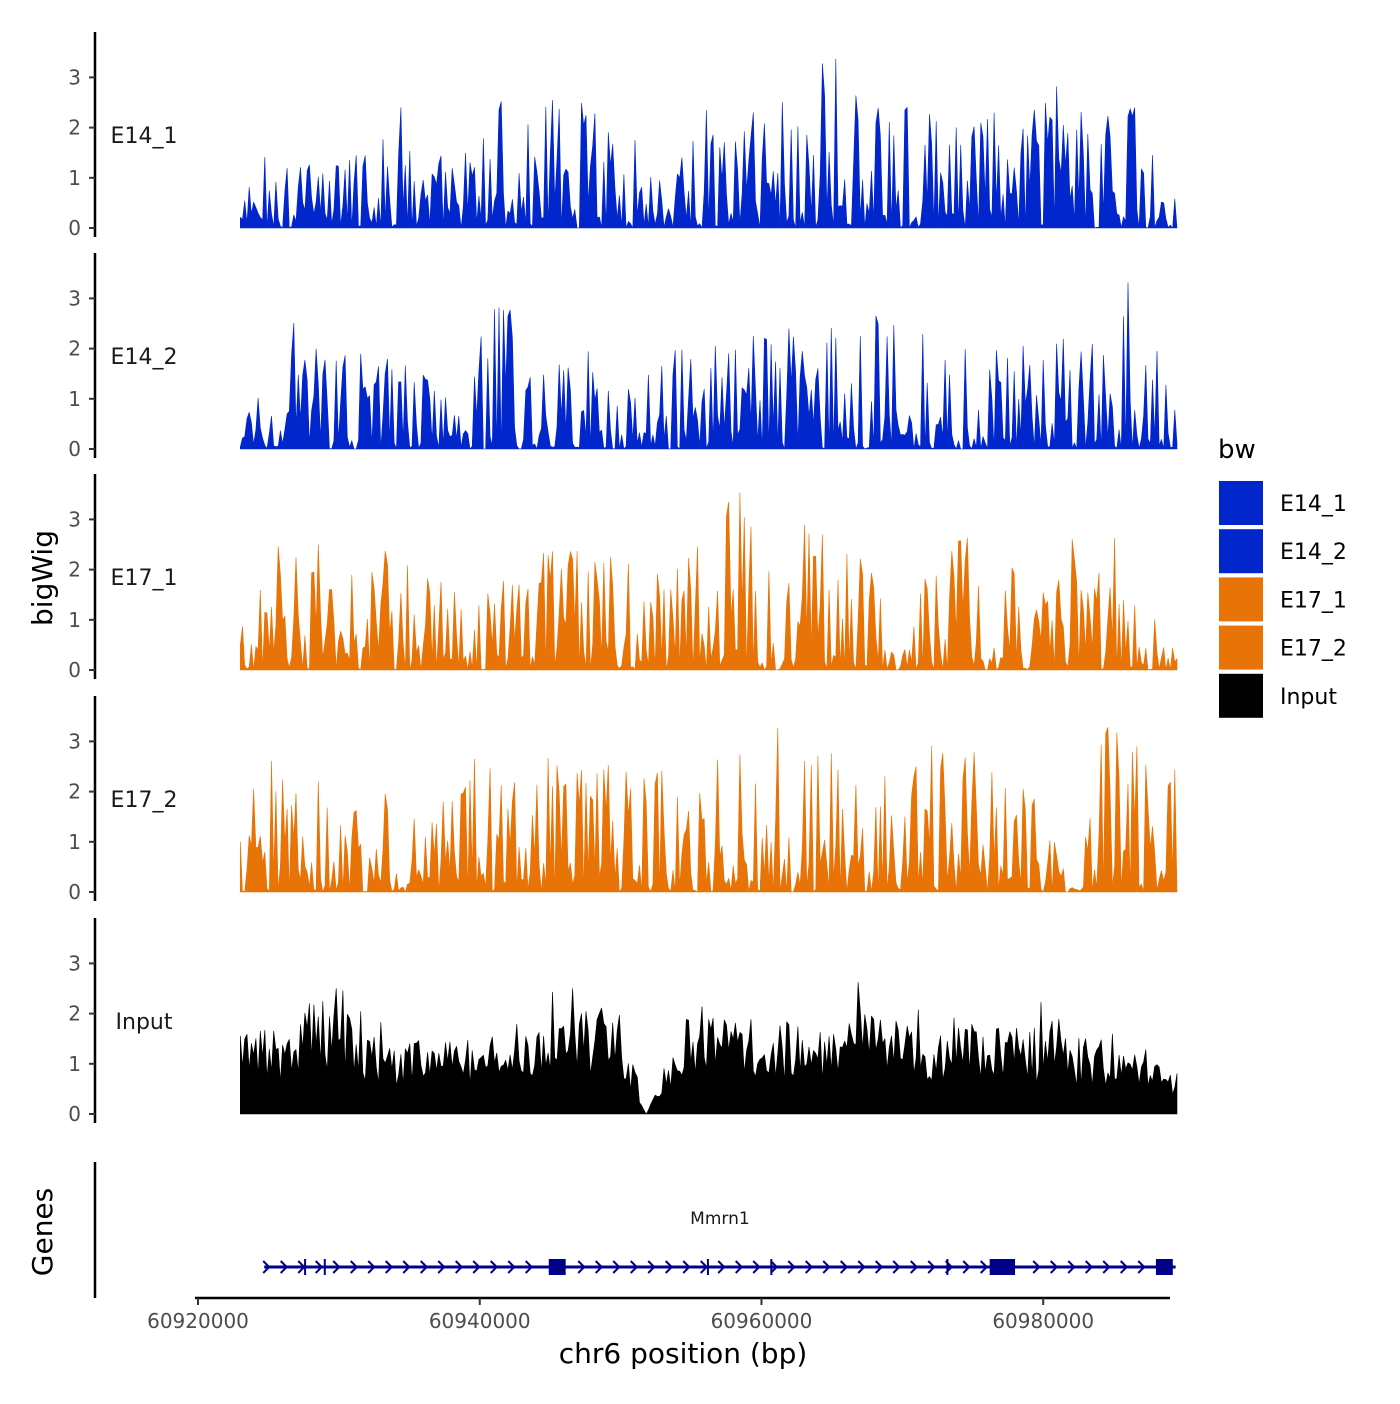 The height and width of the screenshot is (1404, 1400). I want to click on gene-panel: Genes Mmrn1, so click(601, 1230).